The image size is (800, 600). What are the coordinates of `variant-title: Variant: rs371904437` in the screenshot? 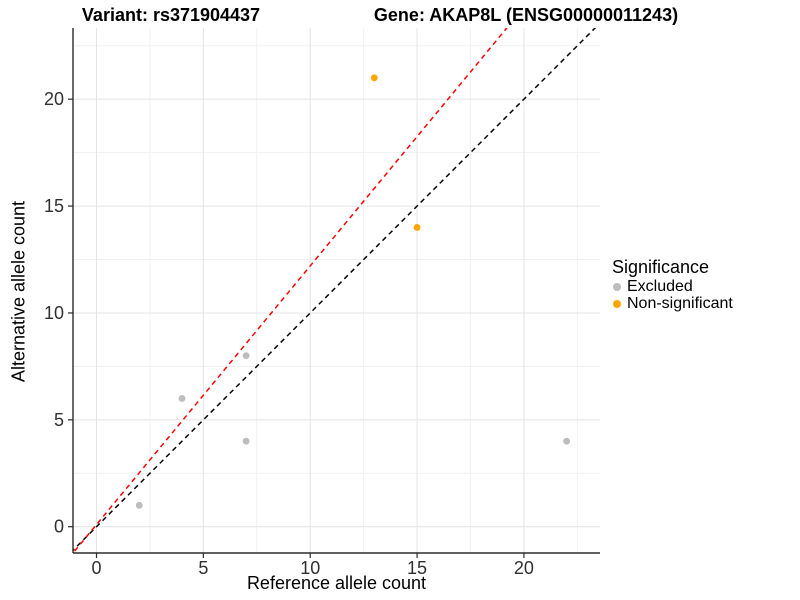 It's located at (171, 14).